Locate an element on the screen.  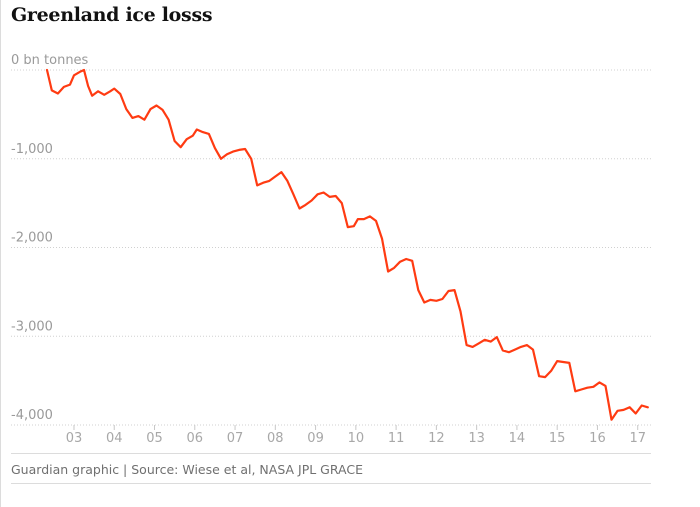
x-tick-label: 13 is located at coordinates (476, 438).